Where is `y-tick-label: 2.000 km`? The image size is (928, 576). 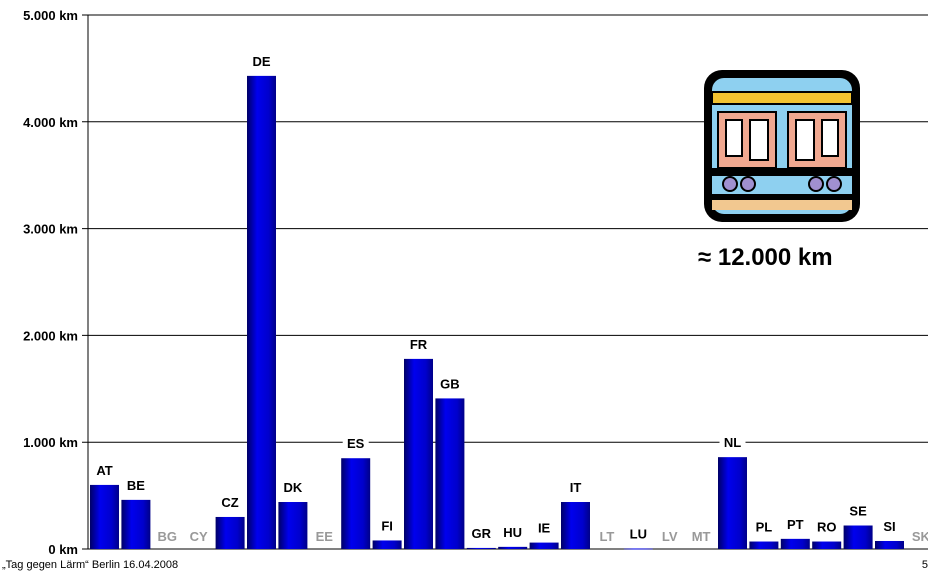
y-tick-label: 2.000 km is located at coordinates (50, 335).